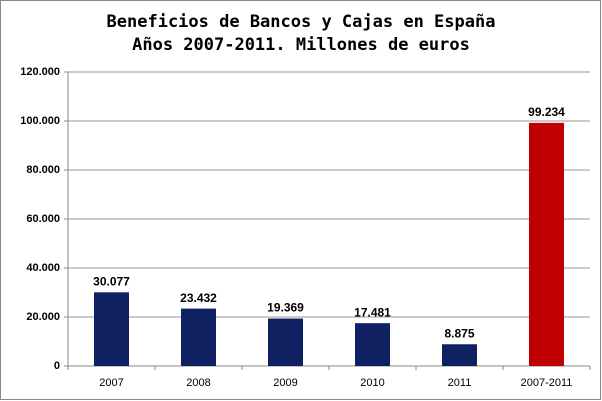  Describe the element at coordinates (198, 298) in the screenshot. I see `value-label: 23.432` at that location.